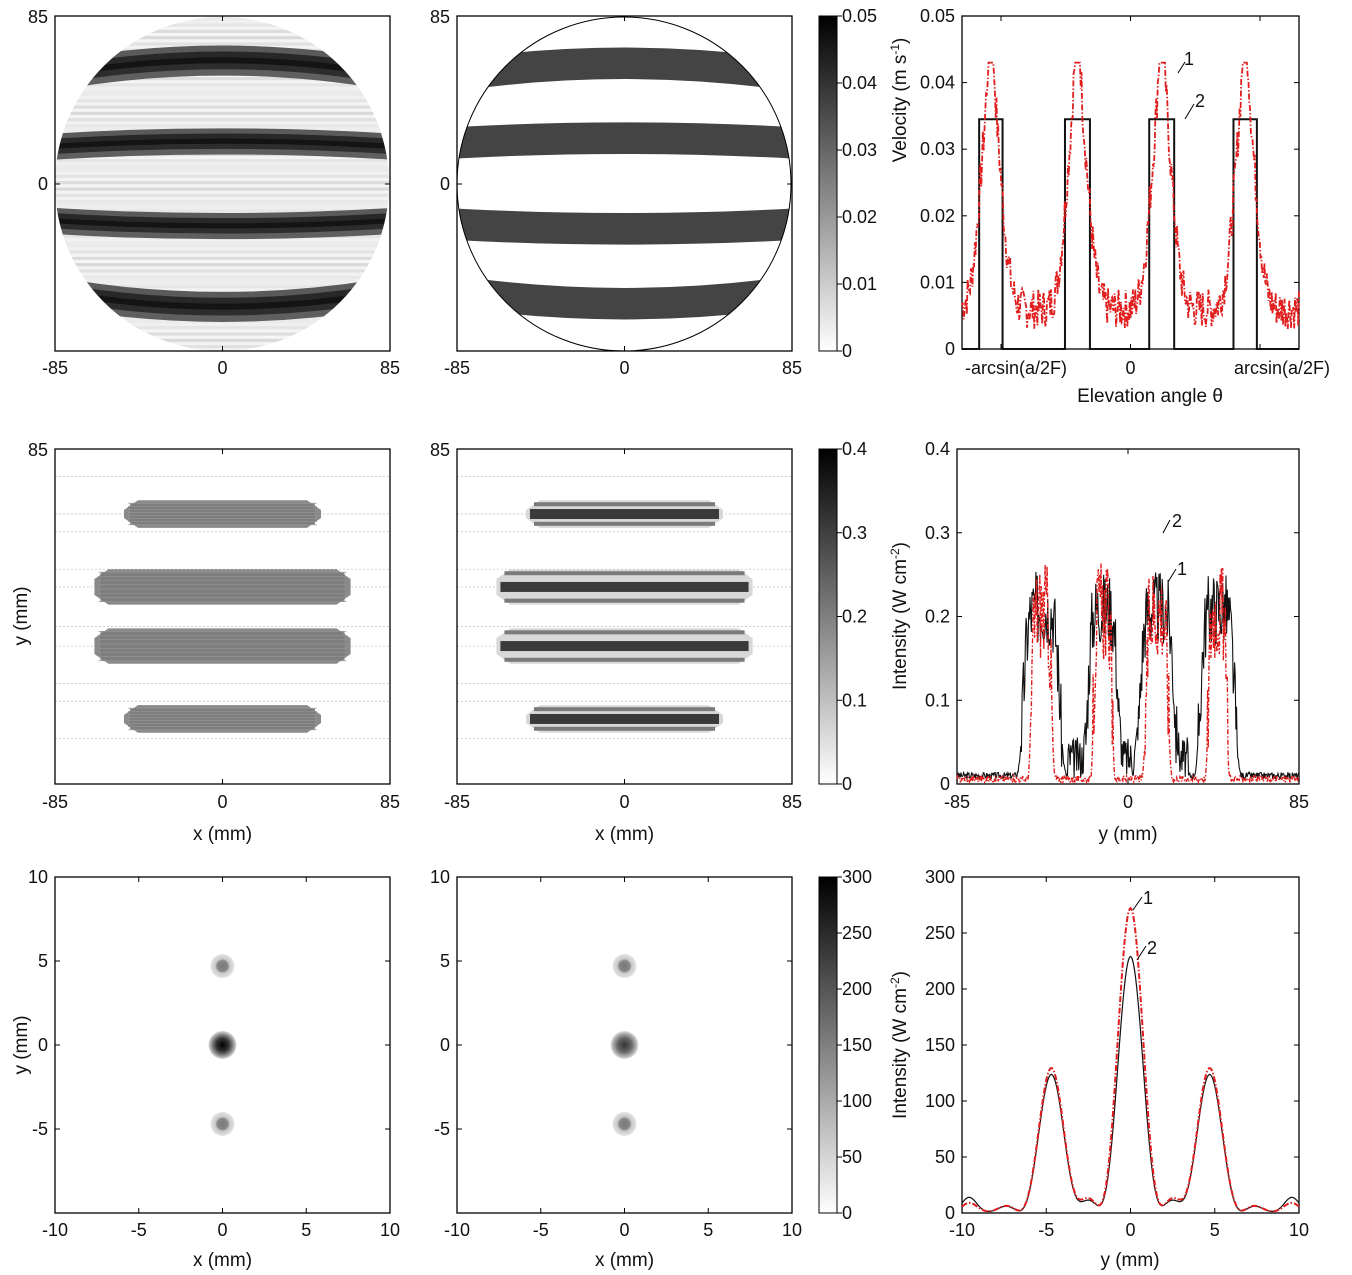 The width and height of the screenshot is (1352, 1275). What do you see at coordinates (940, 1045) in the screenshot?
I see `r3c3-ytick-label: 150` at bounding box center [940, 1045].